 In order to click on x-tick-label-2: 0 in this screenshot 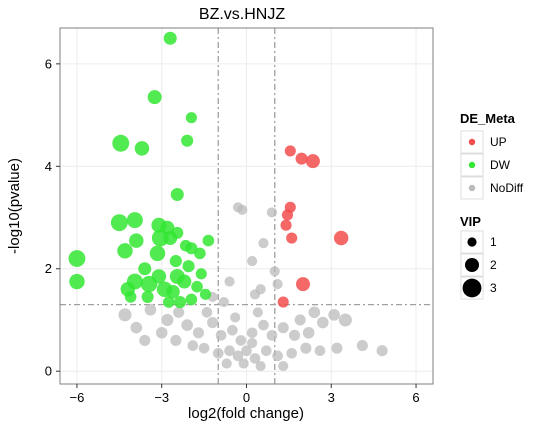, I will do `click(246, 397)`.